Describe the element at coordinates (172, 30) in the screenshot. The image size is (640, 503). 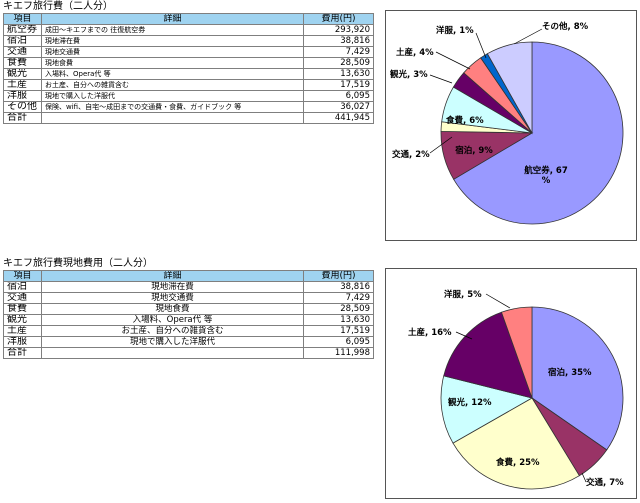
I see `row-detail: 成田～キエフまでの 往復航空券` at that location.